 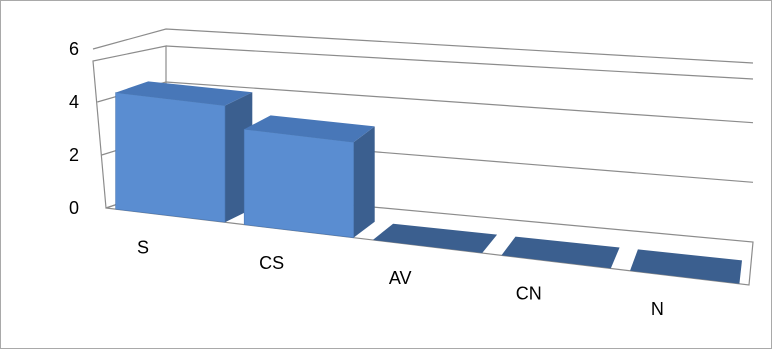 I want to click on y-axis-ticks: 0 2 4 6, so click(x=74, y=128).